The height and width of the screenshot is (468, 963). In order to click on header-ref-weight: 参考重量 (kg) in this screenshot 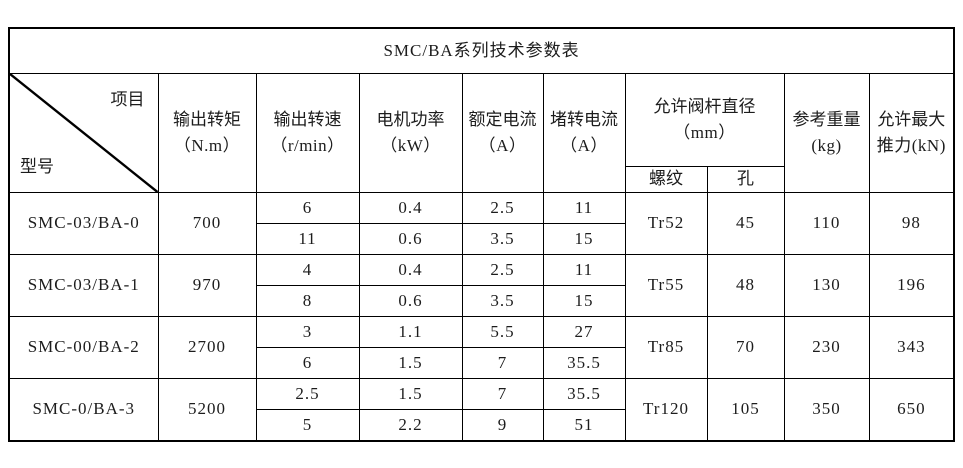, I will do `click(826, 133)`.